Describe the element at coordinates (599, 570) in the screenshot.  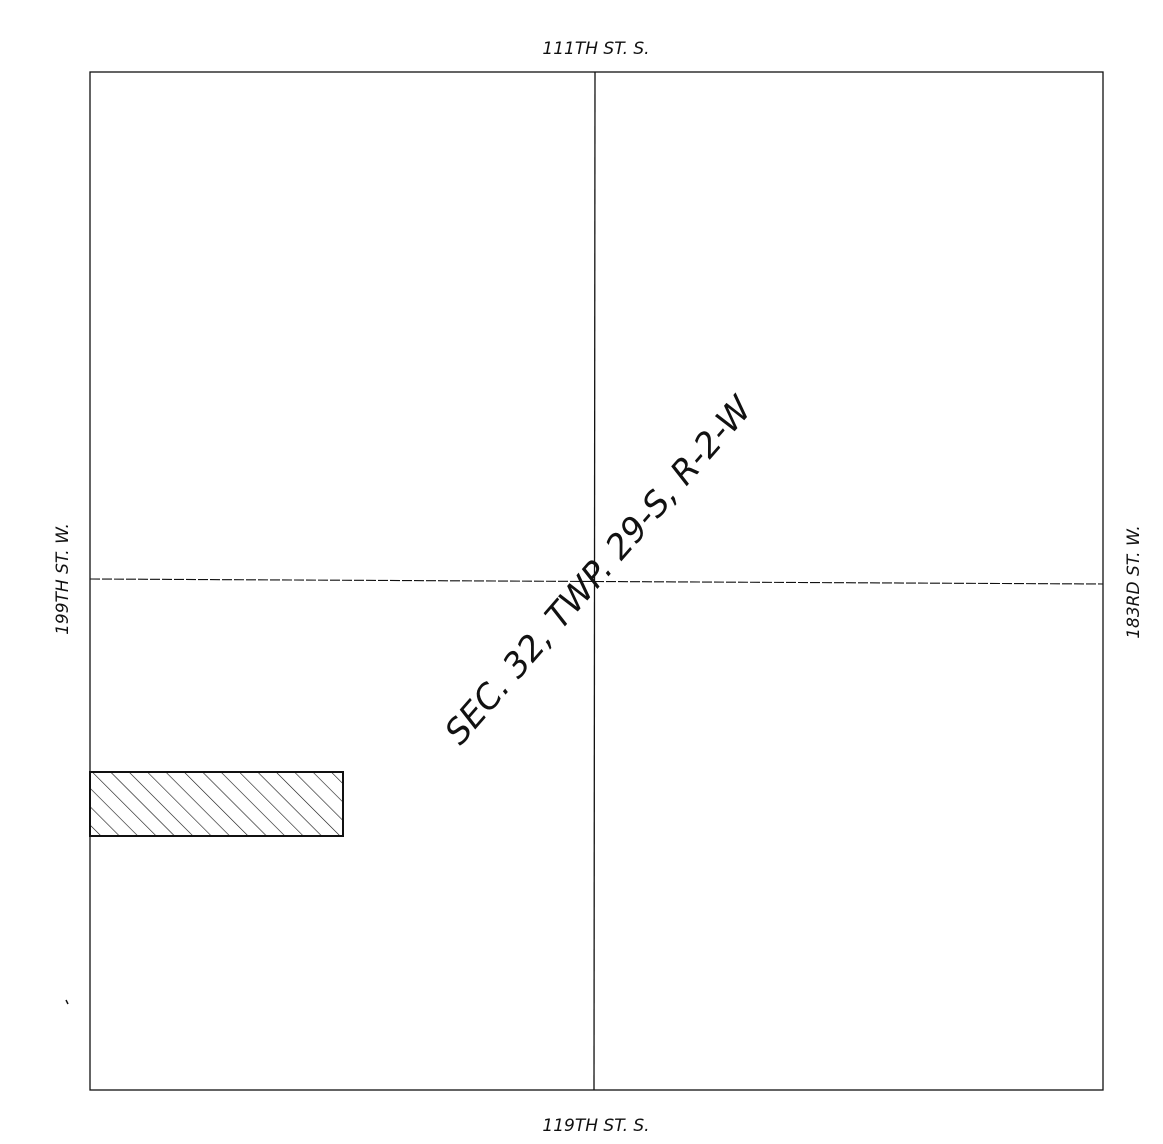
I see `section-township-range-label: SEC. 32, TWP. 29-S, R-2-W` at that location.